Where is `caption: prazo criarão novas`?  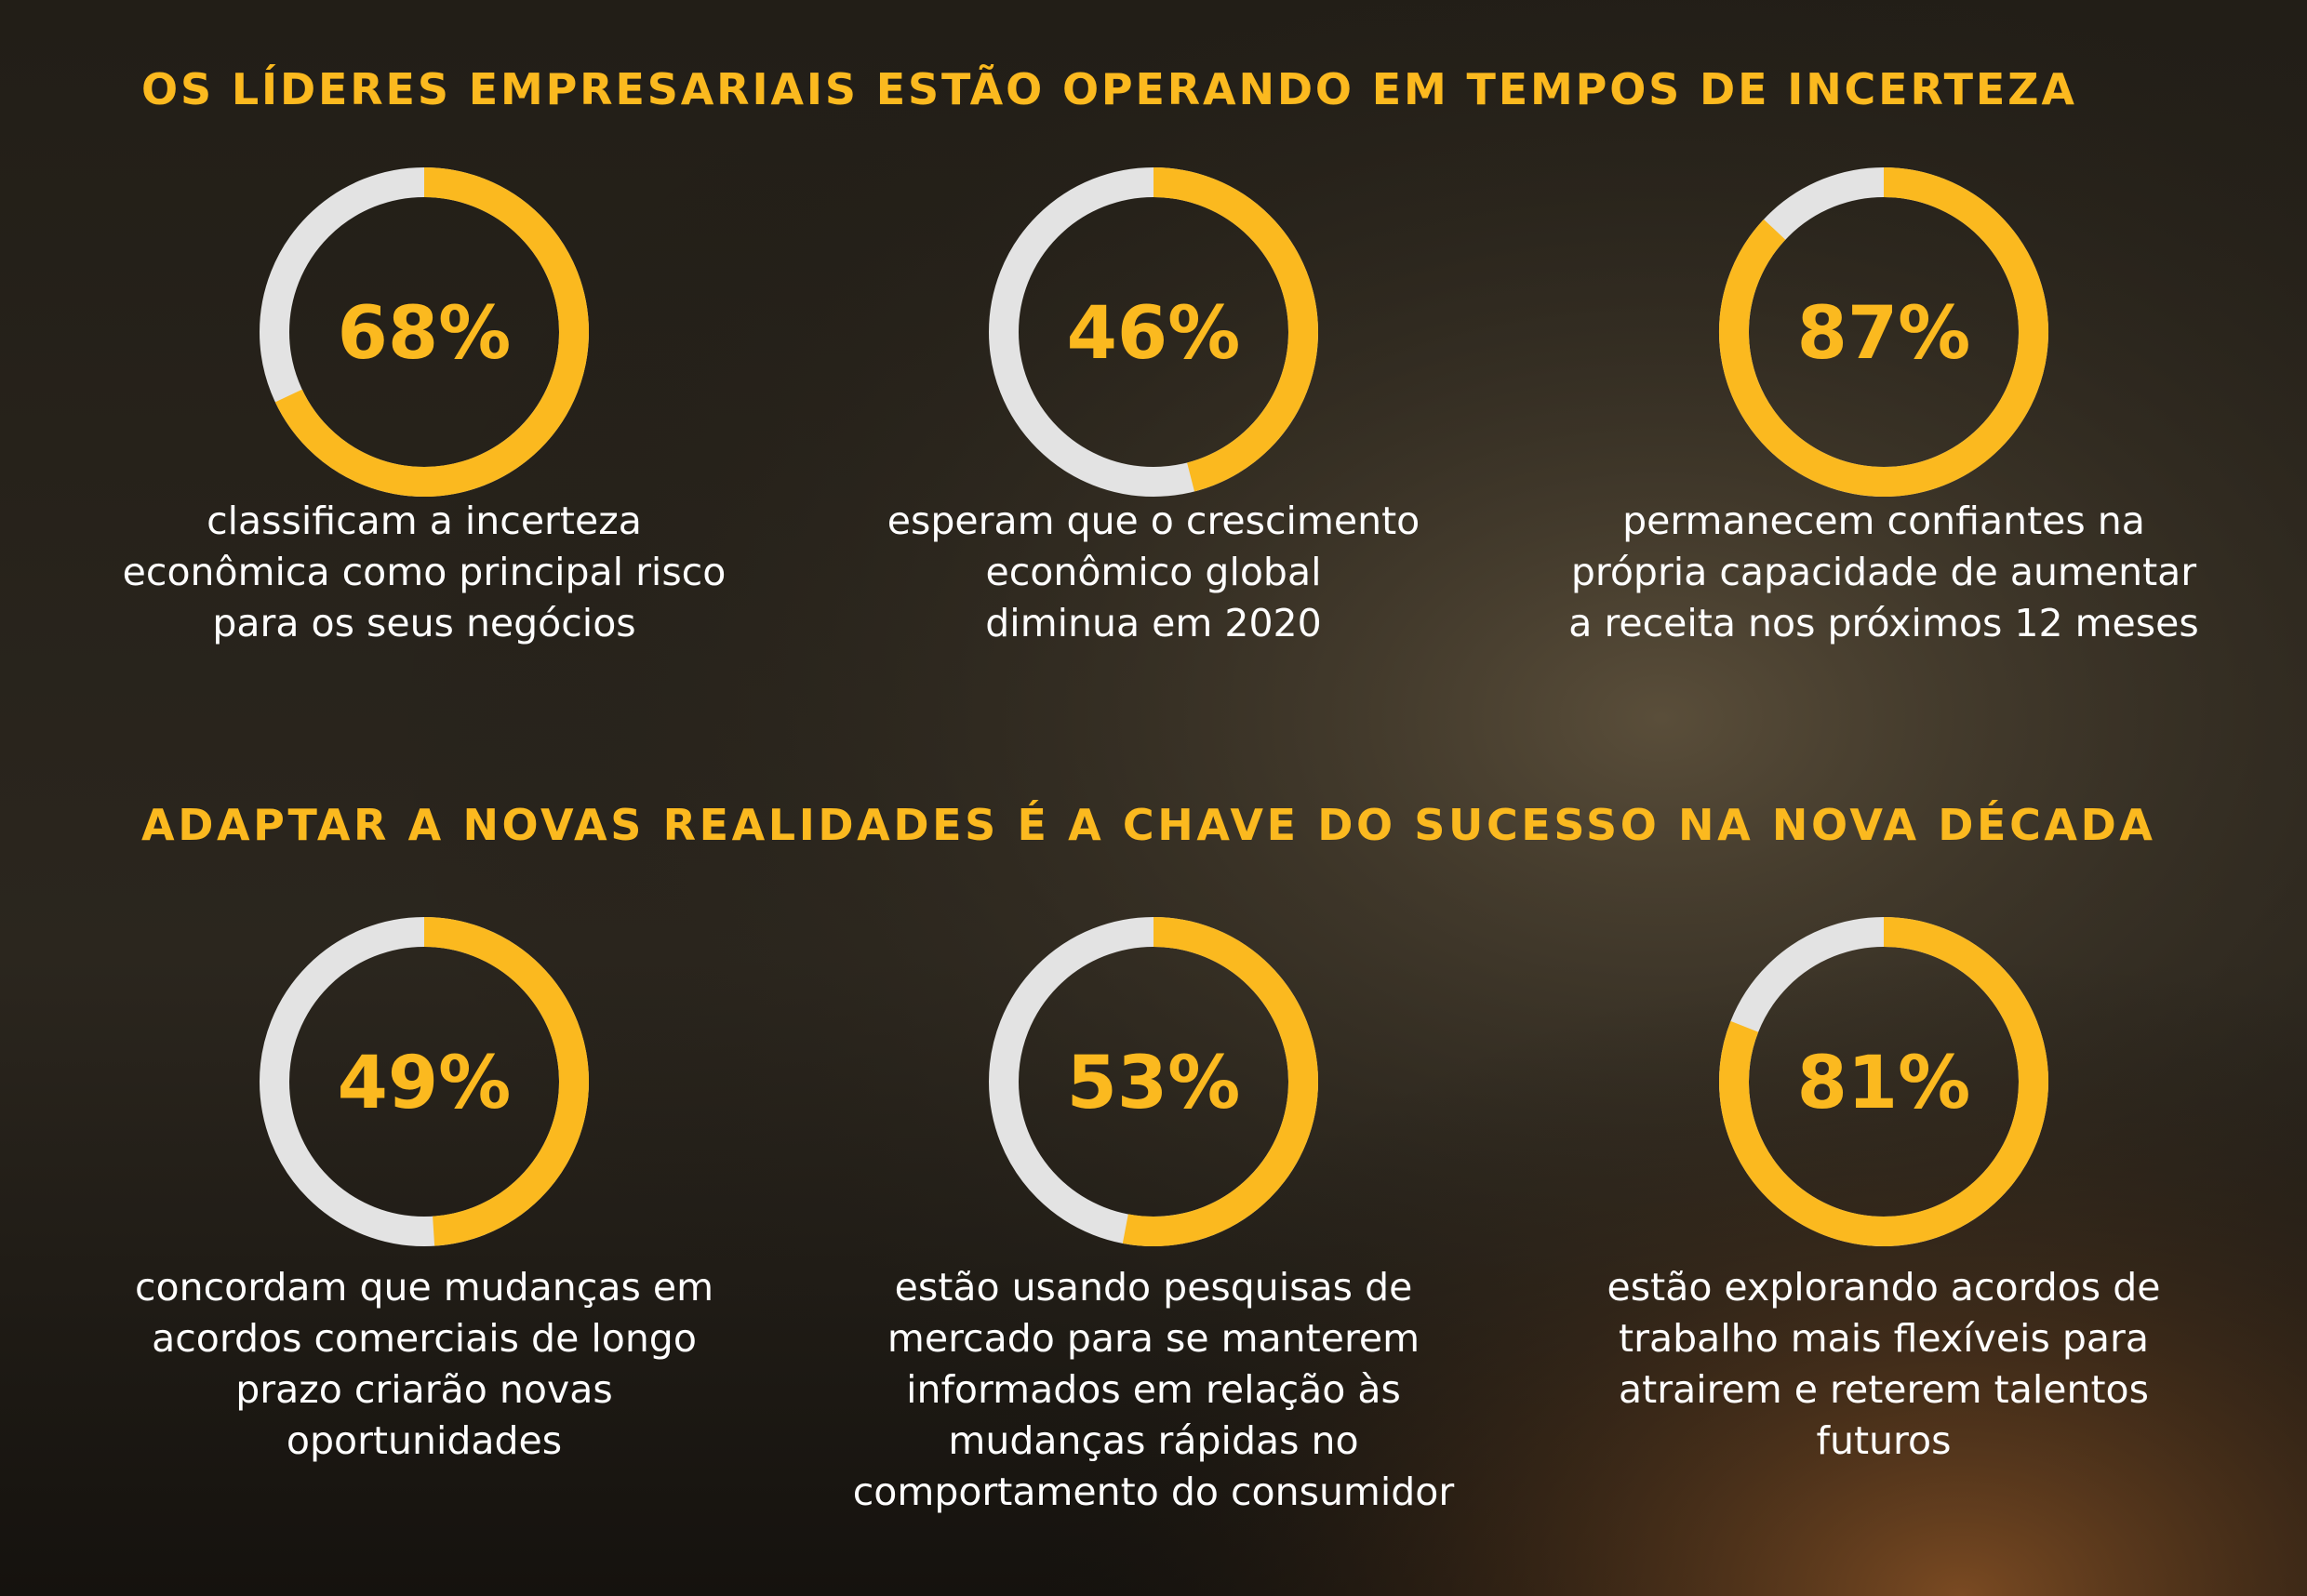
caption: prazo criarão novas is located at coordinates (424, 1390).